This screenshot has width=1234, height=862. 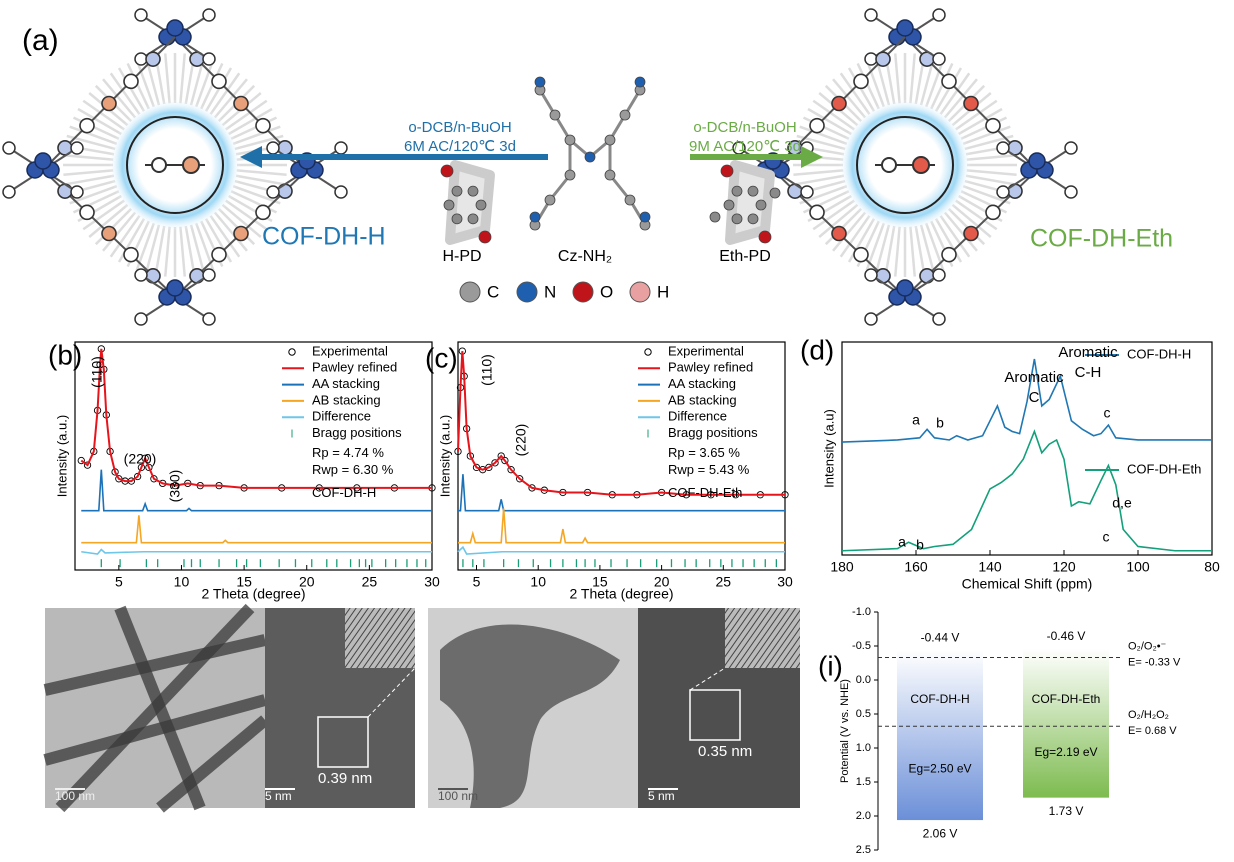 What do you see at coordinates (863, 748) in the screenshot?
I see `y-tick-label: 1.0` at bounding box center [863, 748].